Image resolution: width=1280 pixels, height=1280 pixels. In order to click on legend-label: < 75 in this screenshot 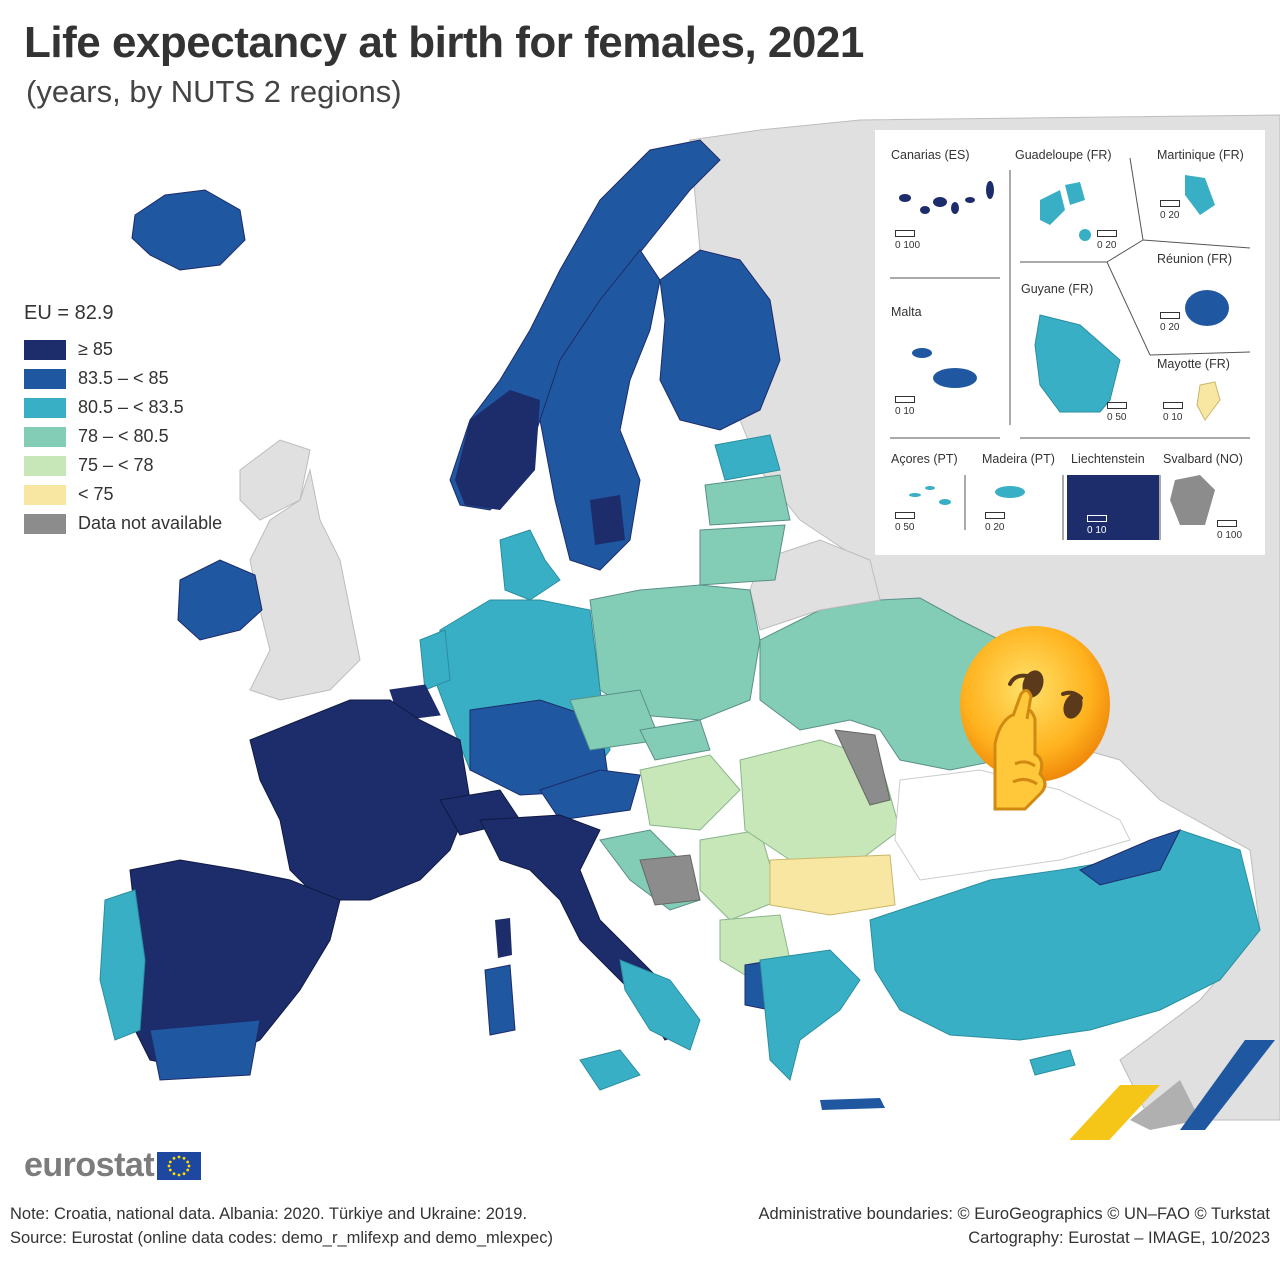, I will do `click(96, 494)`.